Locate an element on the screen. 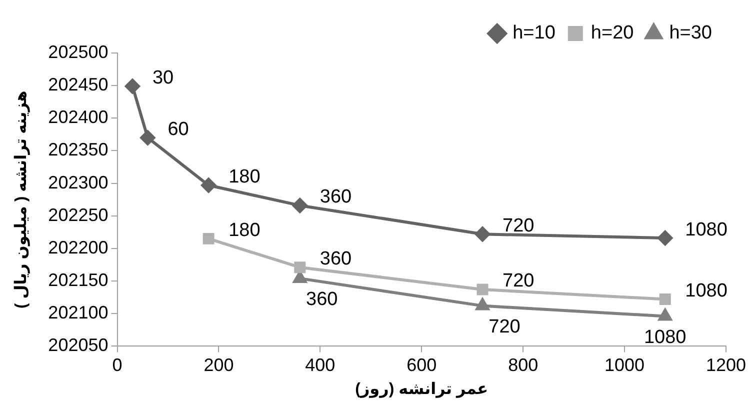  y-axis-title: هزینه ترانشه ( میلیون ریال ) is located at coordinates (21, 199).